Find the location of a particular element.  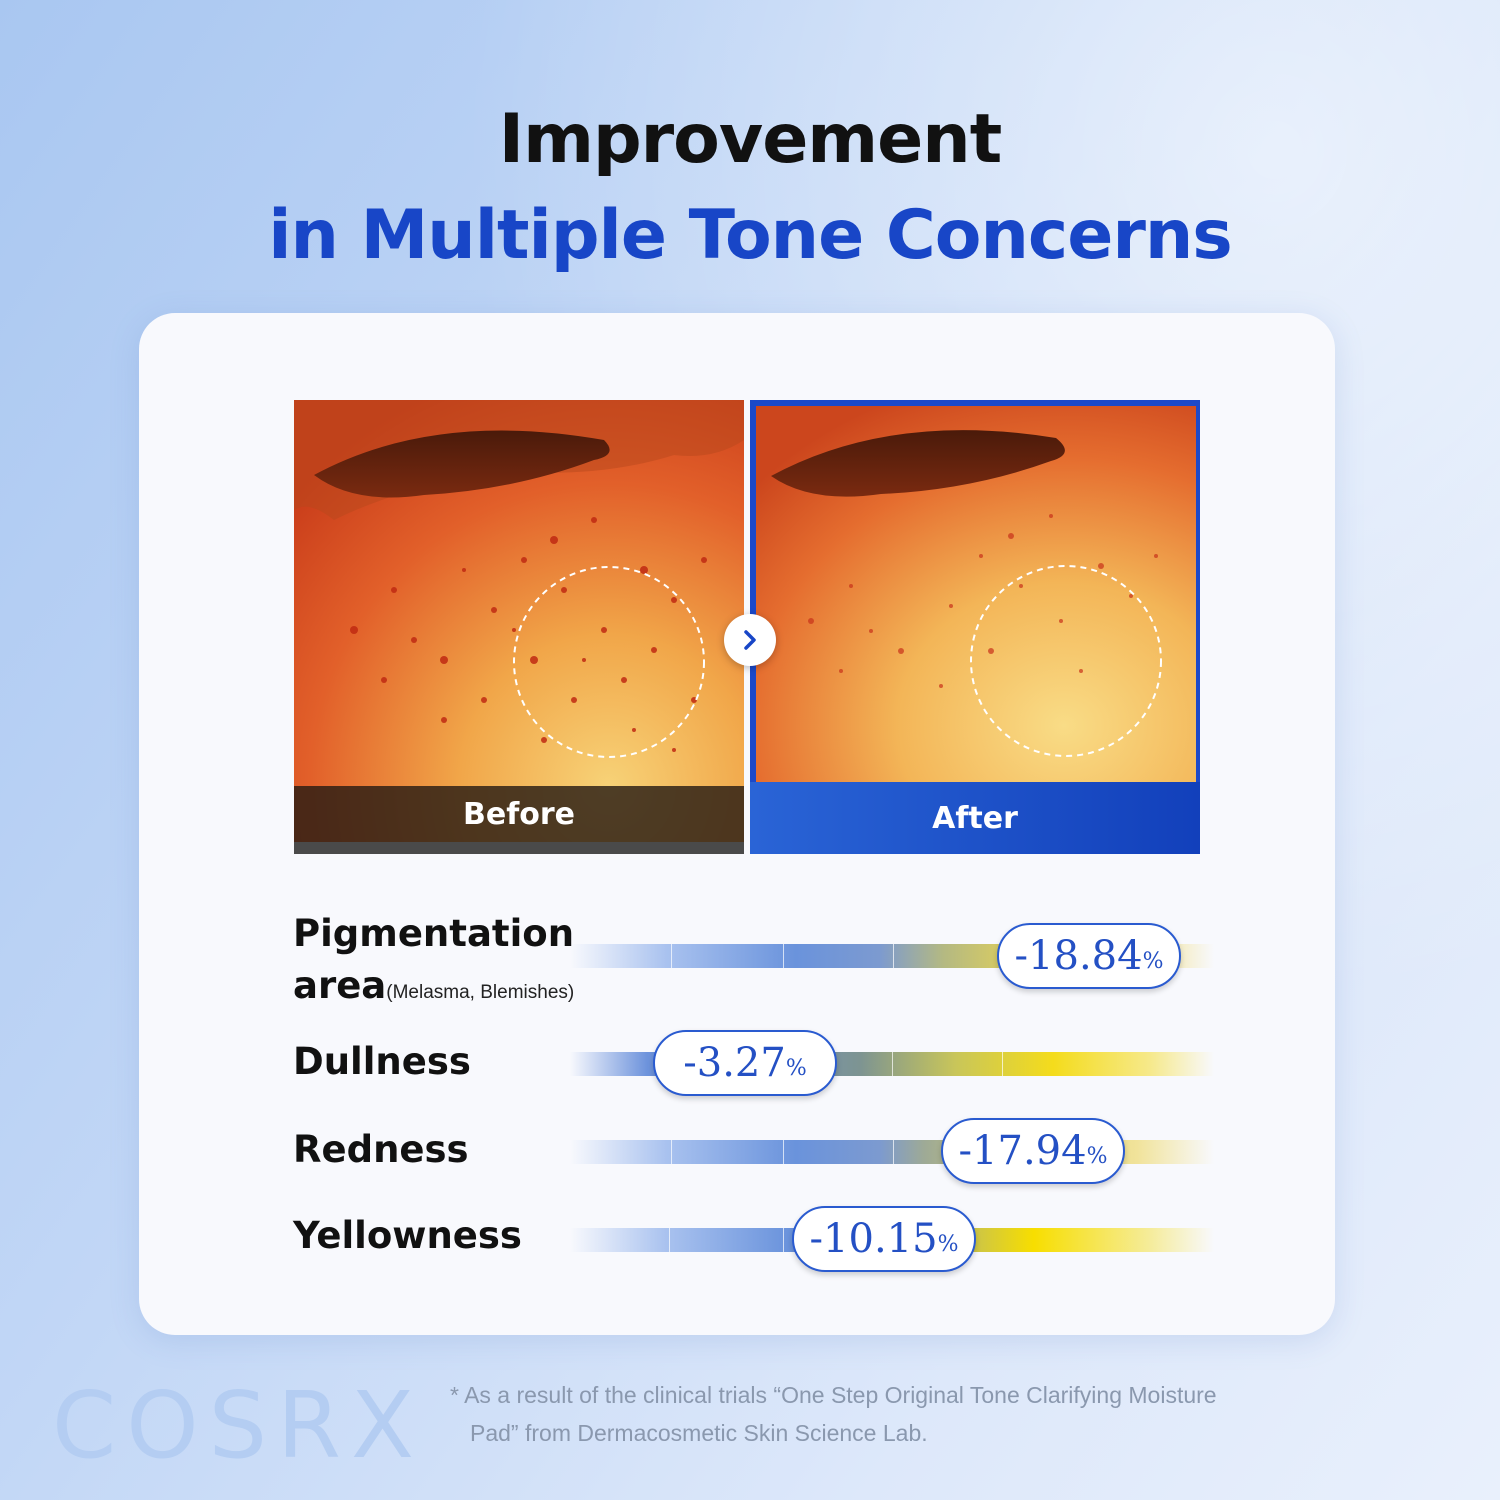

value-badge-pigmentation: -18.84% is located at coordinates (1089, 956).